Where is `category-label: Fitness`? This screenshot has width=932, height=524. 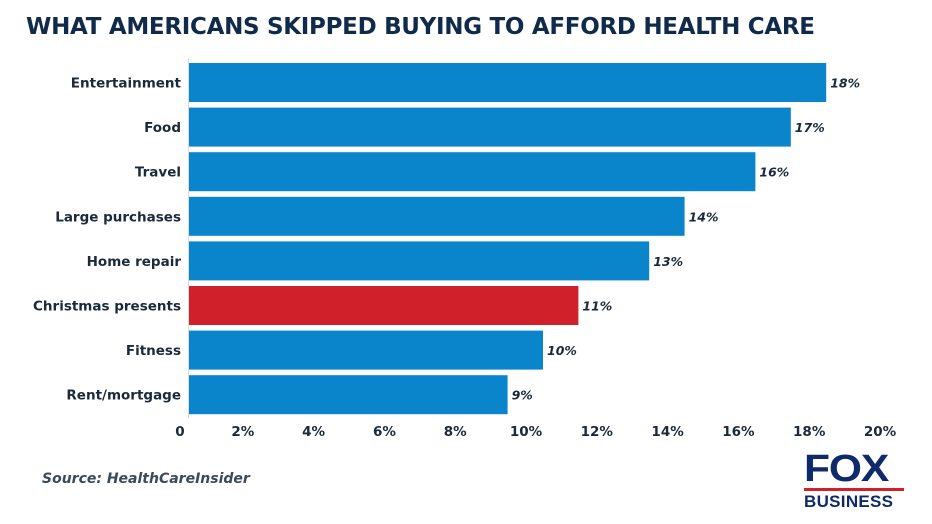 category-label: Fitness is located at coordinates (153, 351).